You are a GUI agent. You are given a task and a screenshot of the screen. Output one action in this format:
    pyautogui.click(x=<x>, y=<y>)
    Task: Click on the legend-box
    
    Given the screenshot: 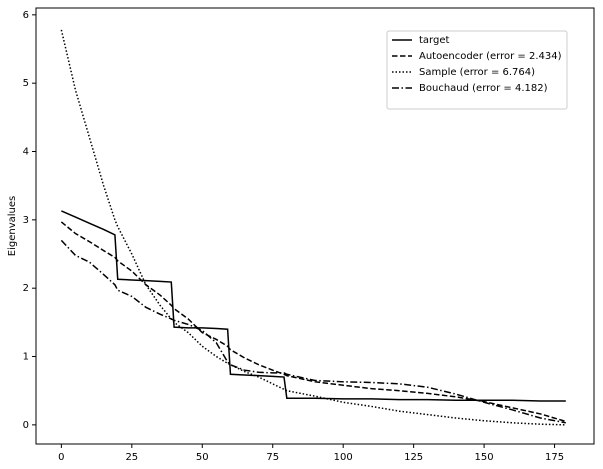 What is the action you would take?
    pyautogui.click(x=477, y=70)
    